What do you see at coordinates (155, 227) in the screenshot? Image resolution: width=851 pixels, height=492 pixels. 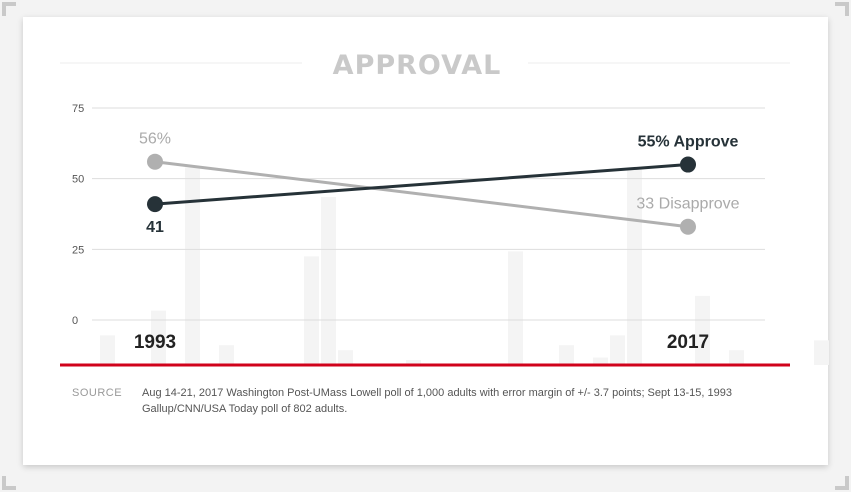 I see `approve-label-1993: 41` at bounding box center [155, 227].